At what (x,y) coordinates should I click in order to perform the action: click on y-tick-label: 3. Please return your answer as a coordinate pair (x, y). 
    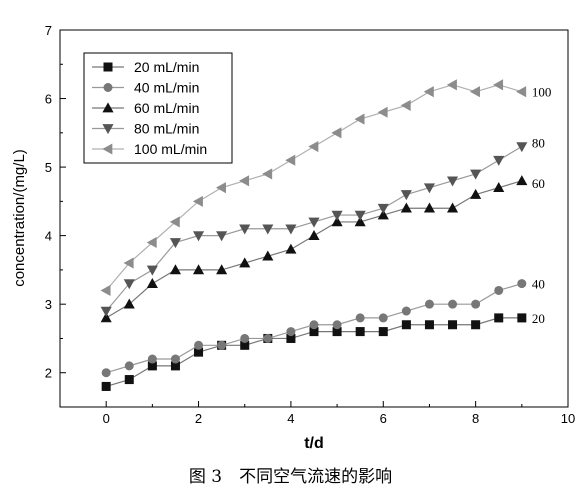
    Looking at the image, I should click on (48, 304).